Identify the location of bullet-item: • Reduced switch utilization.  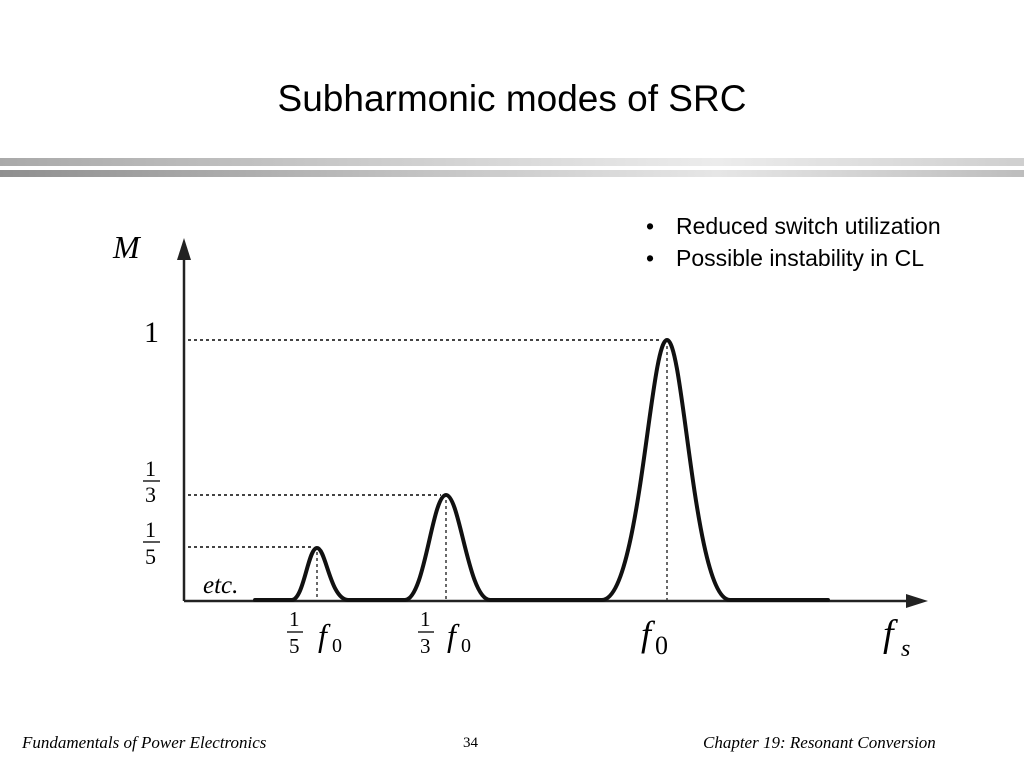
(793, 226).